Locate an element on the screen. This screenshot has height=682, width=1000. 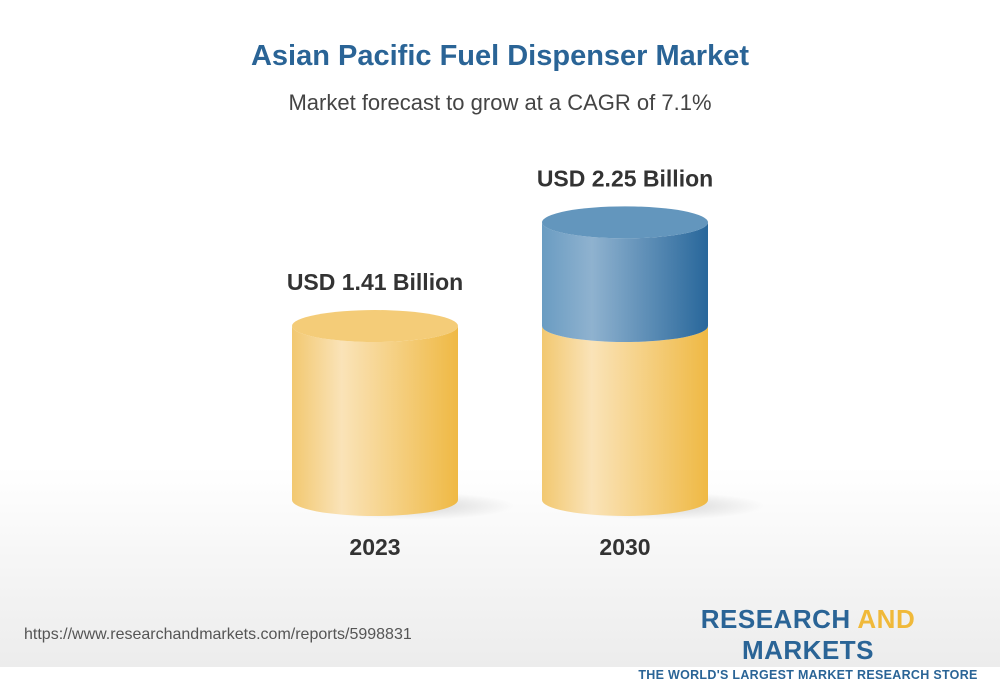
logo-word-and: AND is located at coordinates (886, 619).